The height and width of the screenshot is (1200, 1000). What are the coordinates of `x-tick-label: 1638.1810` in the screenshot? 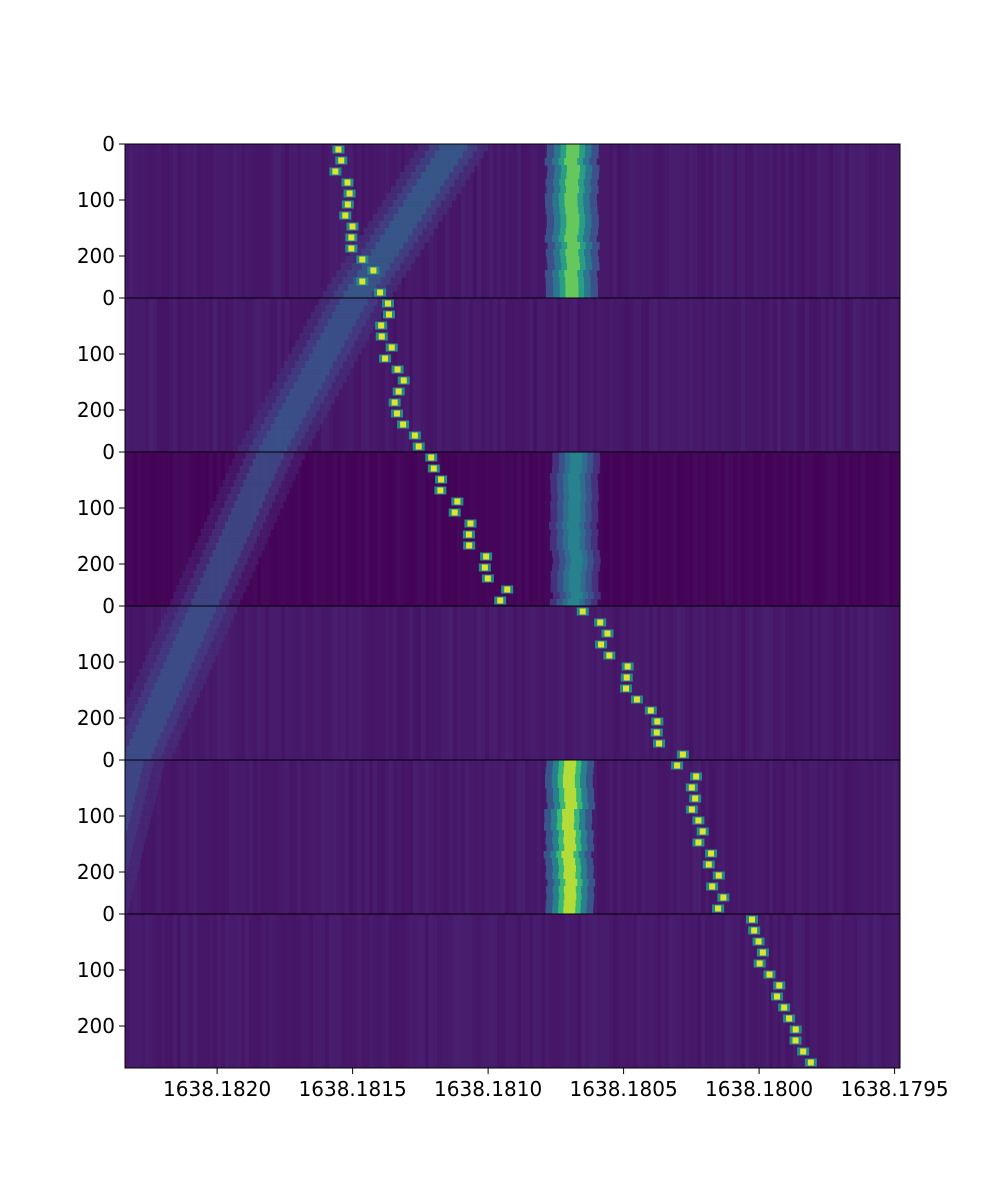 It's located at (488, 1089).